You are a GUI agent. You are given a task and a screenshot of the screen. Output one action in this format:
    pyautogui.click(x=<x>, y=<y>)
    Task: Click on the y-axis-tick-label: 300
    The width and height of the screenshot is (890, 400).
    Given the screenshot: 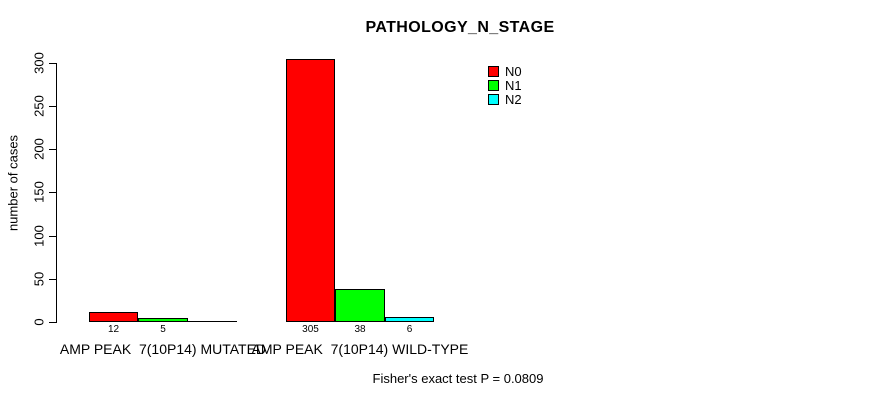 What is the action you would take?
    pyautogui.click(x=39, y=63)
    